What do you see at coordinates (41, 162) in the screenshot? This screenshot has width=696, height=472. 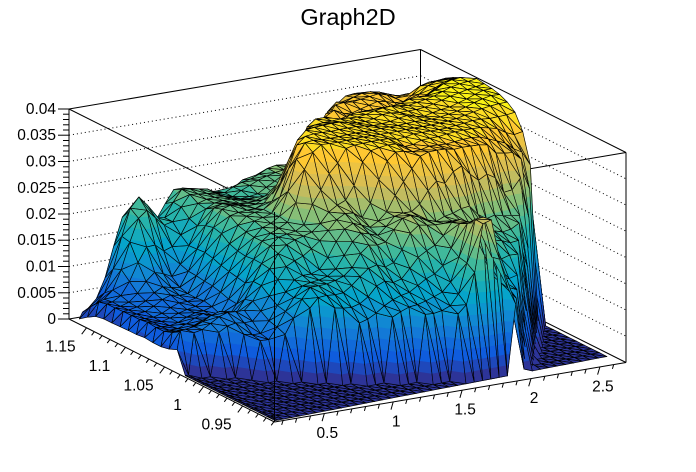 I see `svg-text: 0.03` at bounding box center [41, 162].